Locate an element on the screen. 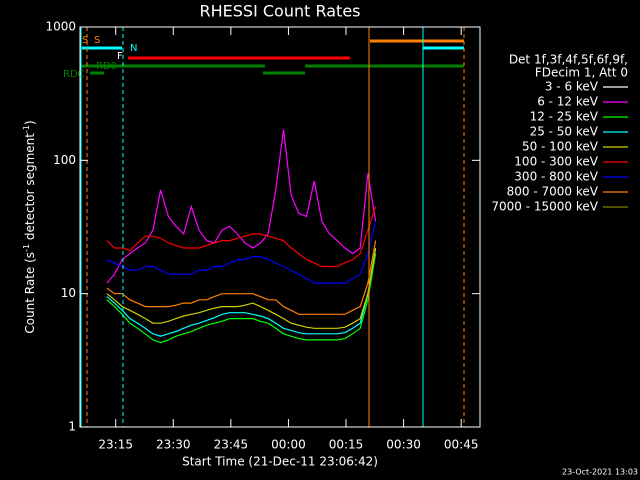 The image size is (640, 480). y-tick-label: 100 is located at coordinates (64, 160).